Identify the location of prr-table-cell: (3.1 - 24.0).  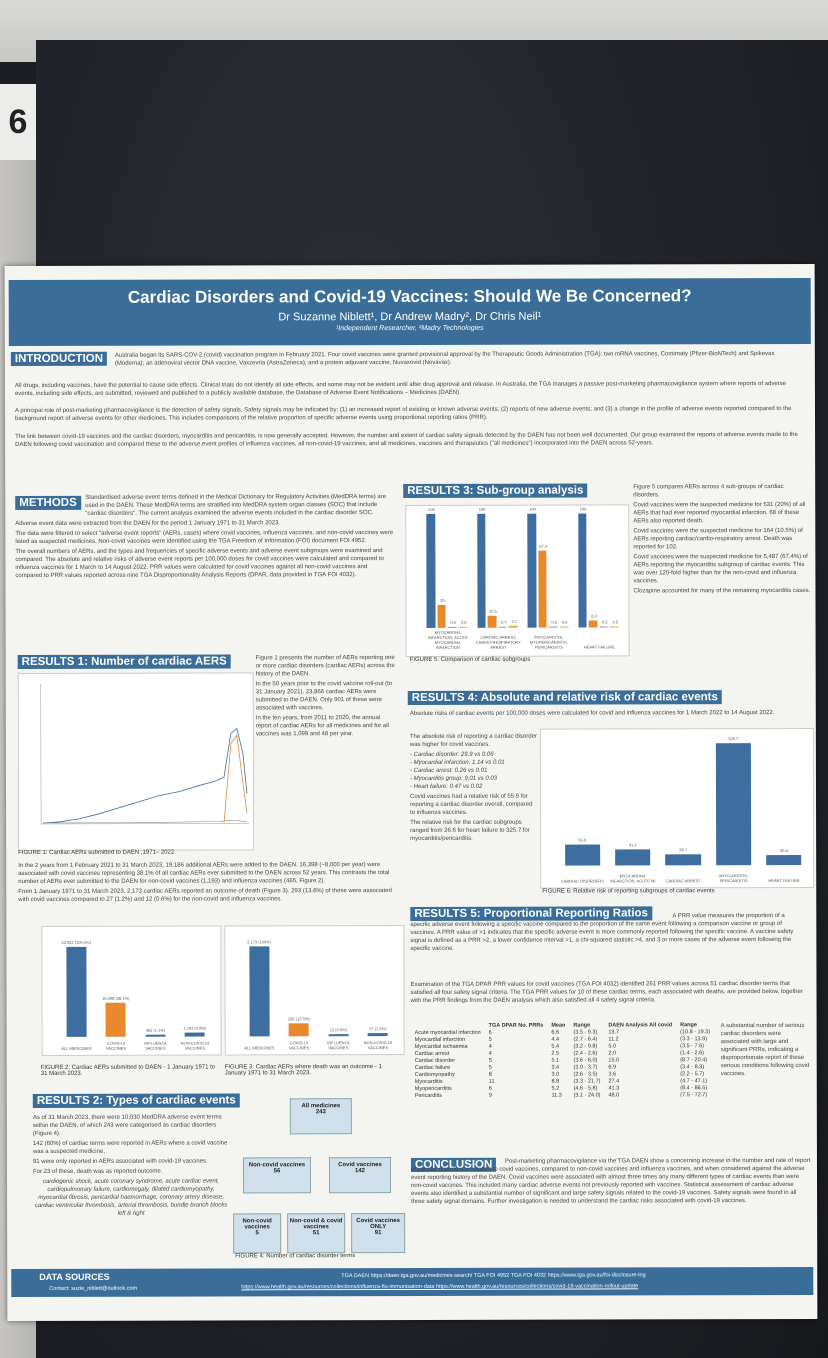
(587, 1095).